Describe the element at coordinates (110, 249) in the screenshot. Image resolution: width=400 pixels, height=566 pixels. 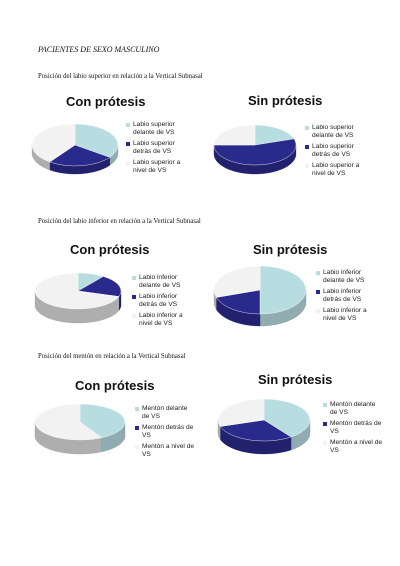
I see `chart-title-2: Con prótesis` at that location.